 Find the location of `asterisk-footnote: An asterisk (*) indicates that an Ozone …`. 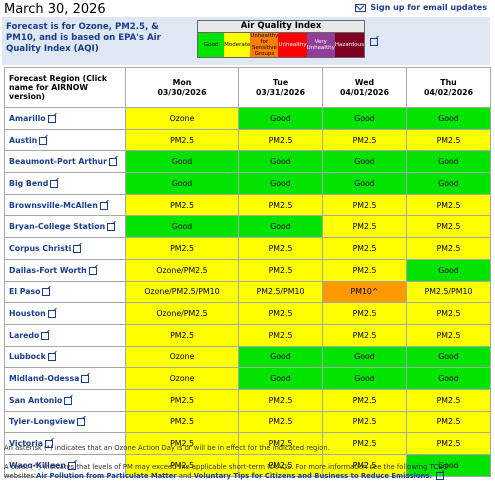

asterisk-footnote: An asterisk (*) indicates that an Ozone … is located at coordinates (167, 448).